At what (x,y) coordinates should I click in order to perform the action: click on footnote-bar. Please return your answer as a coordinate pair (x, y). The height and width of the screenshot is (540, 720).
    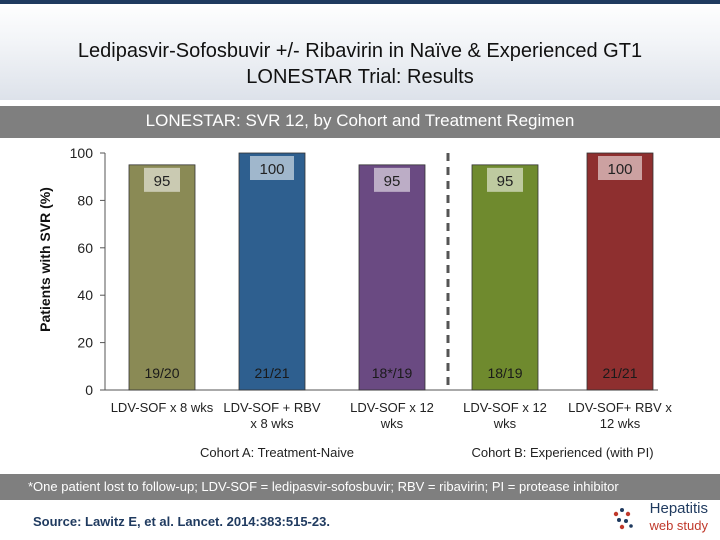
    Looking at the image, I should click on (360, 487).